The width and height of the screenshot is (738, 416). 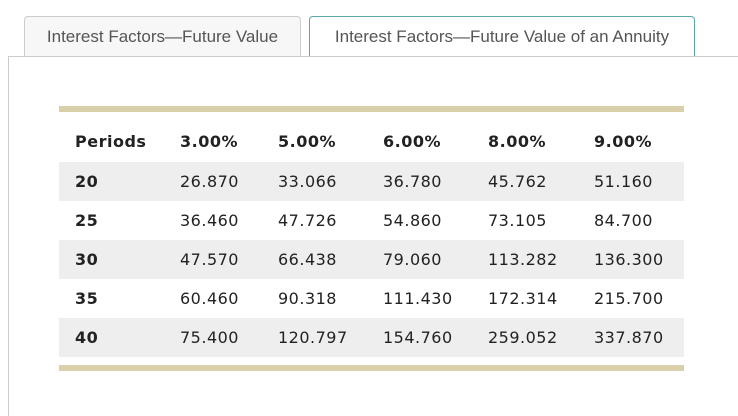 What do you see at coordinates (307, 141) in the screenshot?
I see `column-header: 5.00%` at bounding box center [307, 141].